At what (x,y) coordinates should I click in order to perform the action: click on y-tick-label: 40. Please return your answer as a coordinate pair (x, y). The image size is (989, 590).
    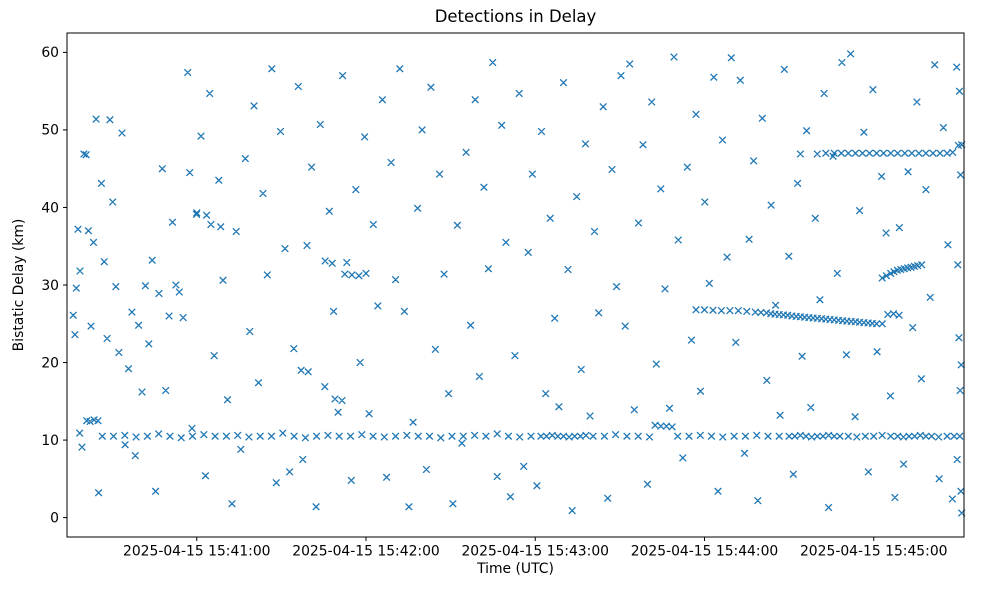
    Looking at the image, I should click on (50, 208).